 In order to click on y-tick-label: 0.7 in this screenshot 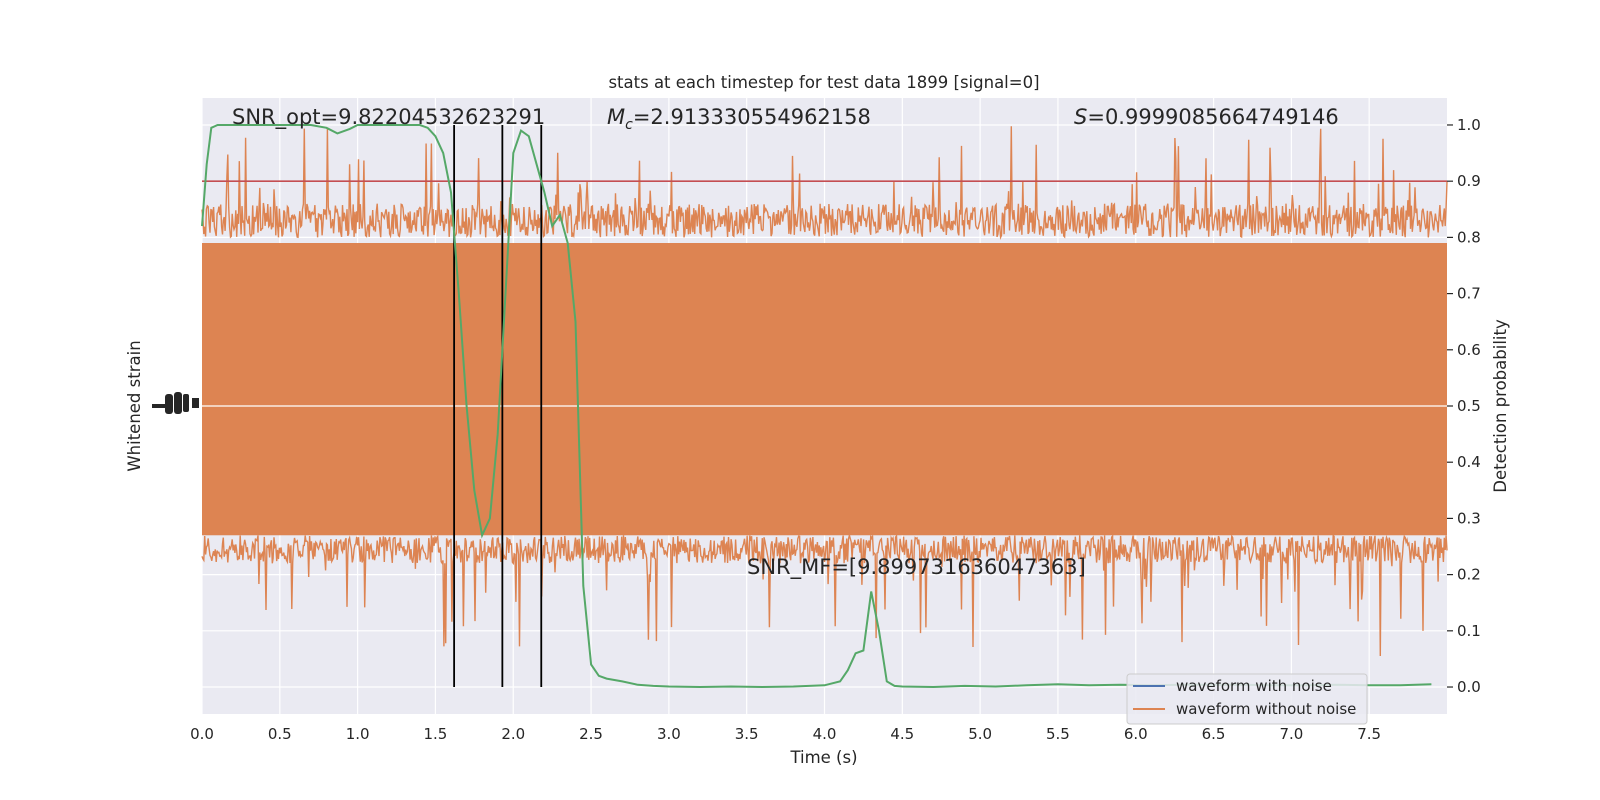, I will do `click(1469, 294)`.